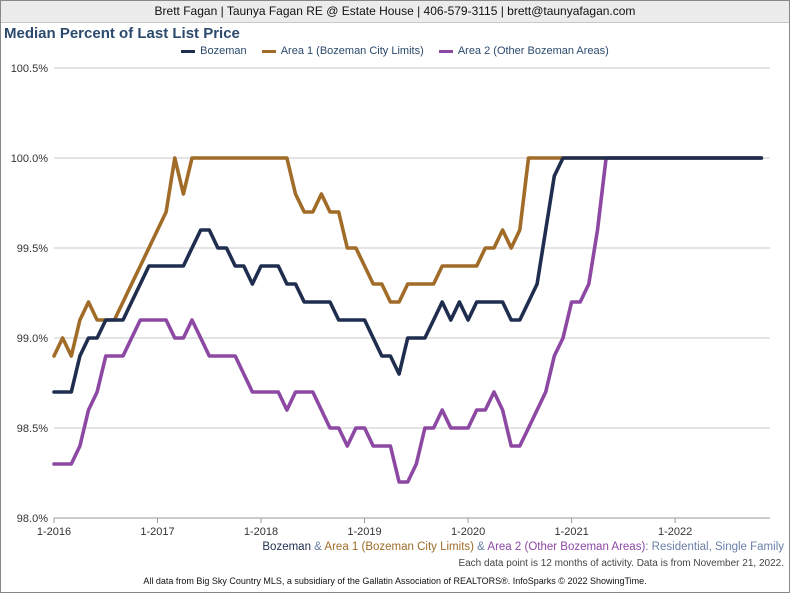 Image resolution: width=790 pixels, height=593 pixels. I want to click on y-tick-label: 98.5%, so click(32, 429).